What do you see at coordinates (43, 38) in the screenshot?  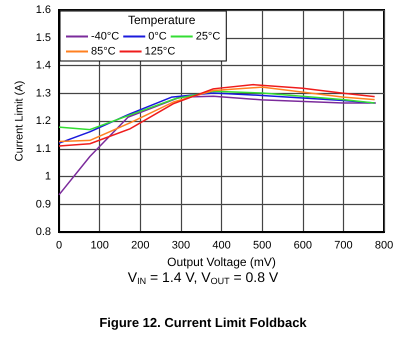 I see `y-tick-label: 1.5` at bounding box center [43, 38].